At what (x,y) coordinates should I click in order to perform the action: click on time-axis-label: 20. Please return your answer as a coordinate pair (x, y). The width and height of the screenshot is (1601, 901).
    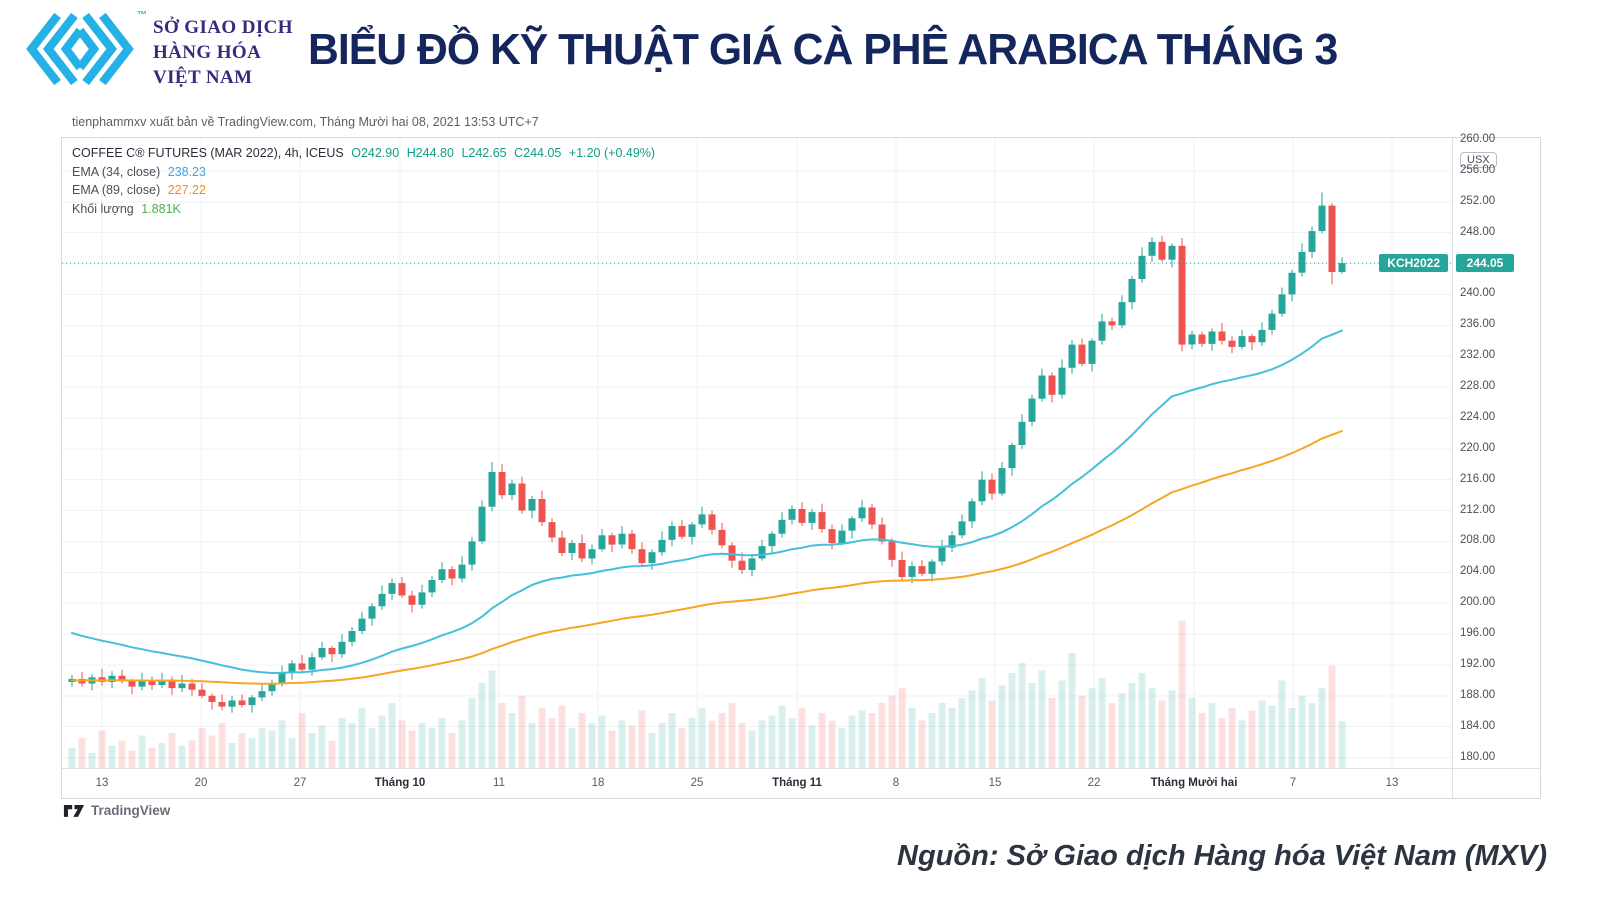
    Looking at the image, I should click on (201, 783).